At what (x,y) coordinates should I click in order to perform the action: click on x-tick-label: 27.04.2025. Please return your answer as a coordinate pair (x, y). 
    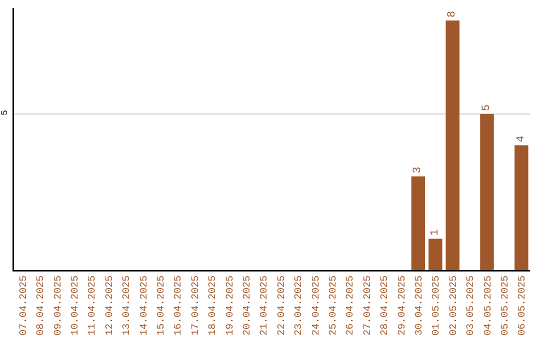
    Looking at the image, I should click on (368, 306).